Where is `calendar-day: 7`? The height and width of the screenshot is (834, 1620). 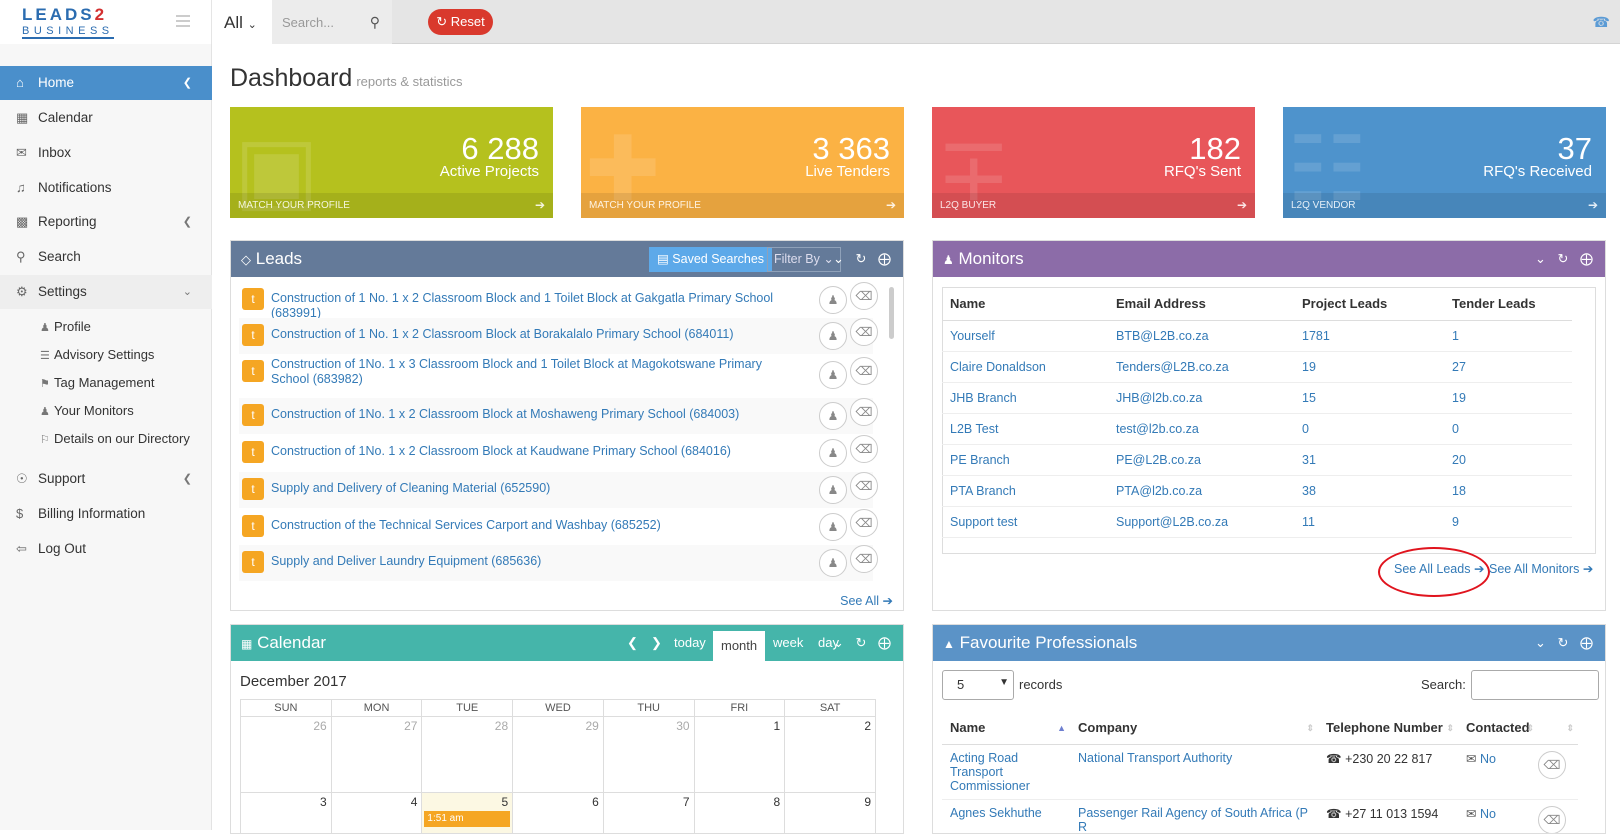 calendar-day: 7 is located at coordinates (648, 813).